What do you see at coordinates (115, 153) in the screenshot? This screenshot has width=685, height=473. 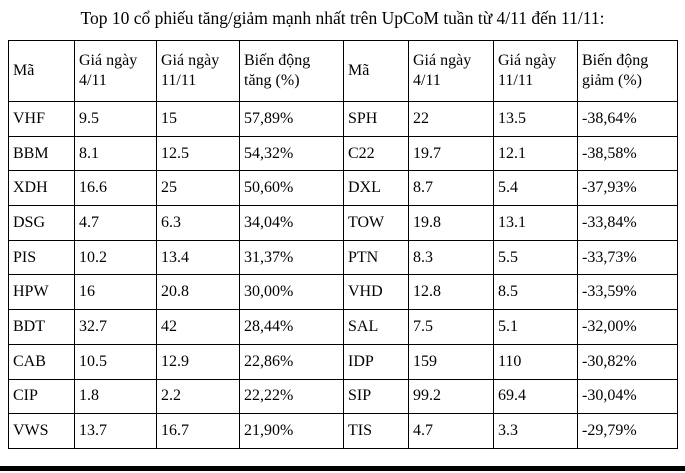 I see `gainer-price-4-11-cell: 8.1` at bounding box center [115, 153].